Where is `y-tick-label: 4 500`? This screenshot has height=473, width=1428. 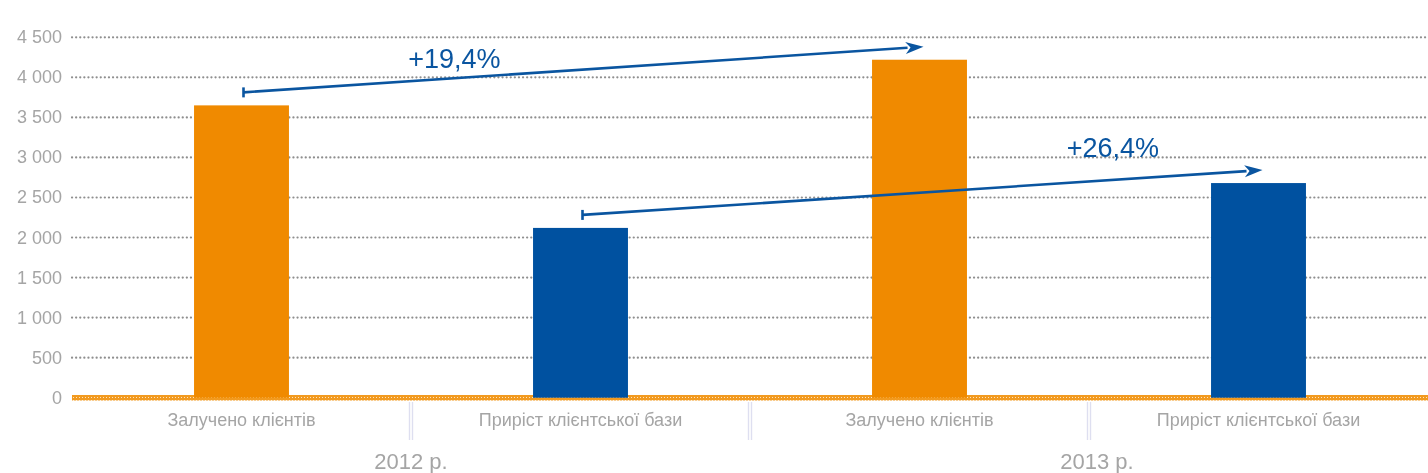
y-tick-label: 4 500 is located at coordinates (39, 37).